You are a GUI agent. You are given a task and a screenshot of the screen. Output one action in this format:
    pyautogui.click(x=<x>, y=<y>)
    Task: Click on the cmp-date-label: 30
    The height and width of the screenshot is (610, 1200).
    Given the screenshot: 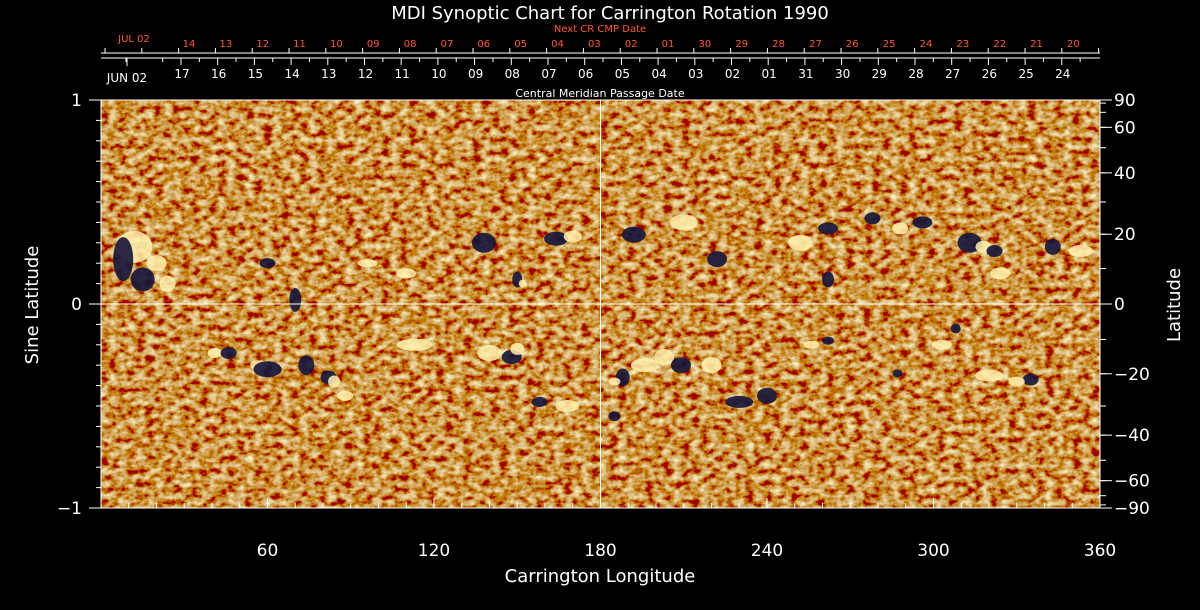 What is the action you would take?
    pyautogui.click(x=842, y=74)
    